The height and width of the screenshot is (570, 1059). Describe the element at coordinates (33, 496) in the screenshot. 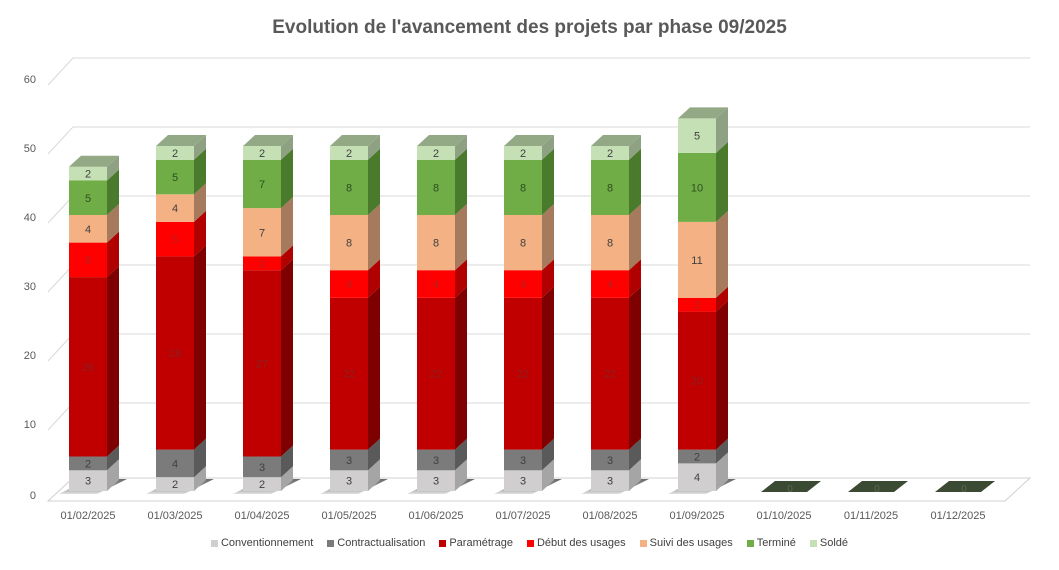

I see `y-tick-label: 0` at that location.